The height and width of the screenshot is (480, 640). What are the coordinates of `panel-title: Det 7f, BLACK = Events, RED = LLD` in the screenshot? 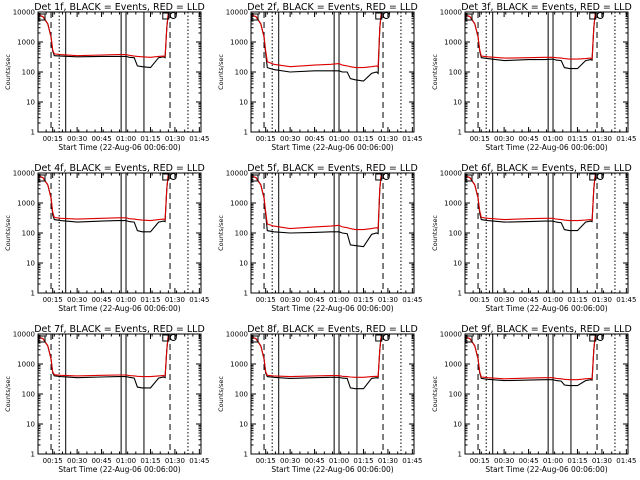 It's located at (119, 329).